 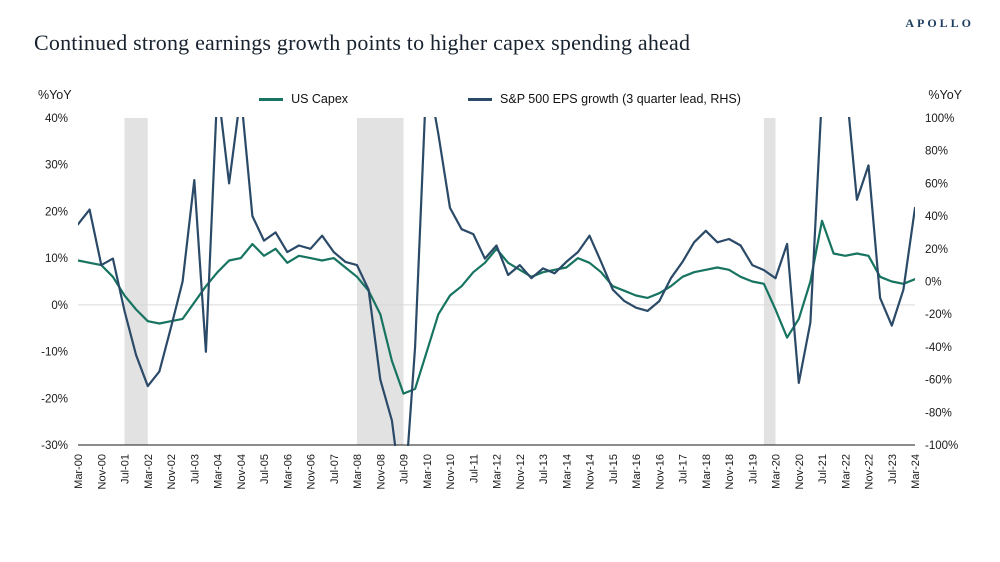 What do you see at coordinates (660, 471) in the screenshot?
I see `svg-text: Nov-16` at bounding box center [660, 471].